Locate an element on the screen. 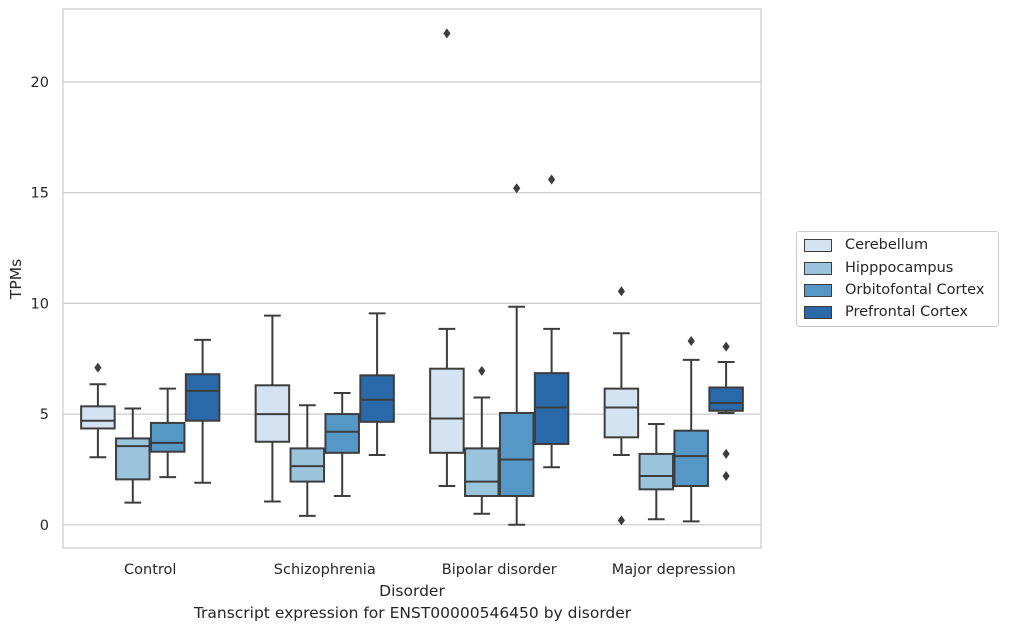 The height and width of the screenshot is (634, 1009). legend-item-prefrontal-cortex: Prefrontal Cortex is located at coordinates (886, 312).